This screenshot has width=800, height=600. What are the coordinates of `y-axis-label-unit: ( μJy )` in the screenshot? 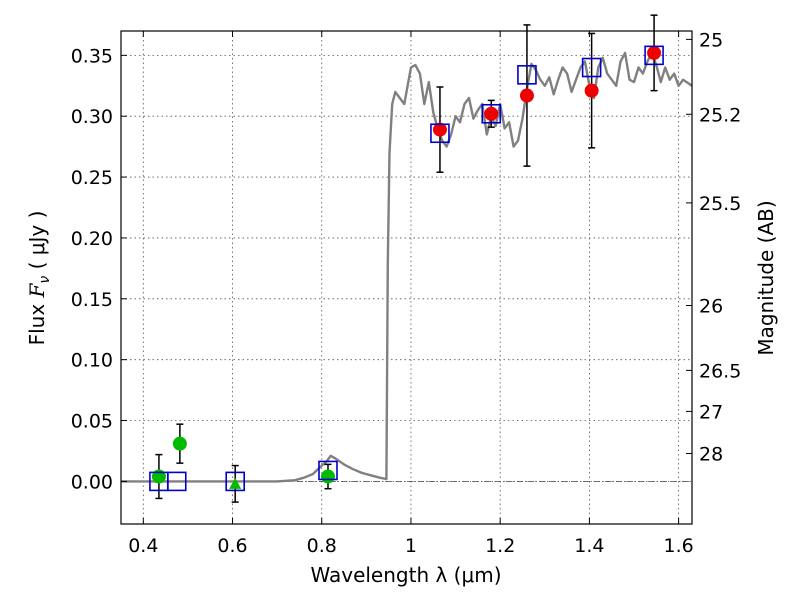 It's located at (37, 243).